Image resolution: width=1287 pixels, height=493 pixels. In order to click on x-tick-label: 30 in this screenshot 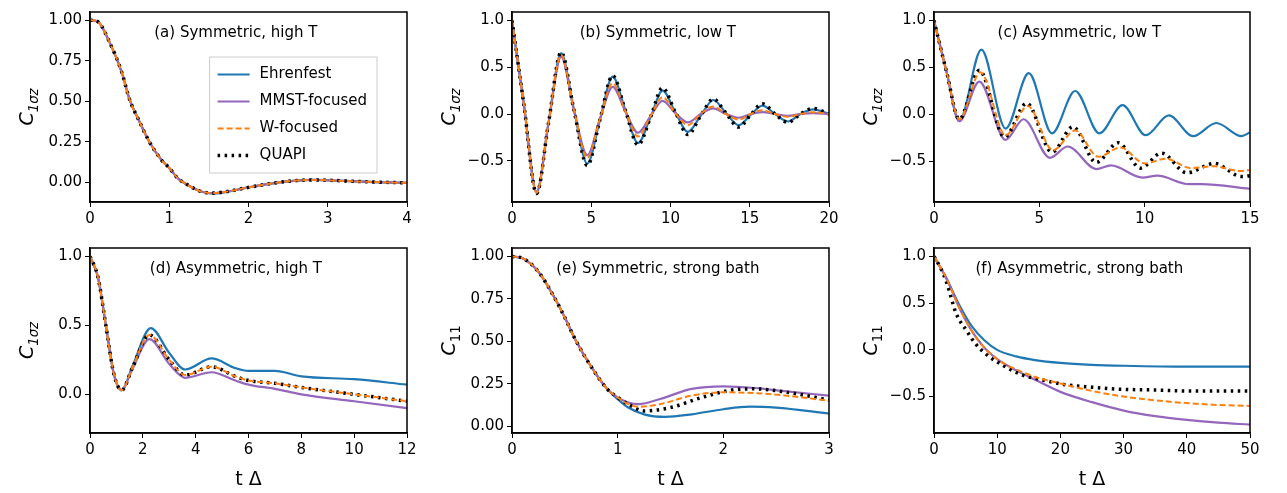, I will do `click(1124, 448)`.